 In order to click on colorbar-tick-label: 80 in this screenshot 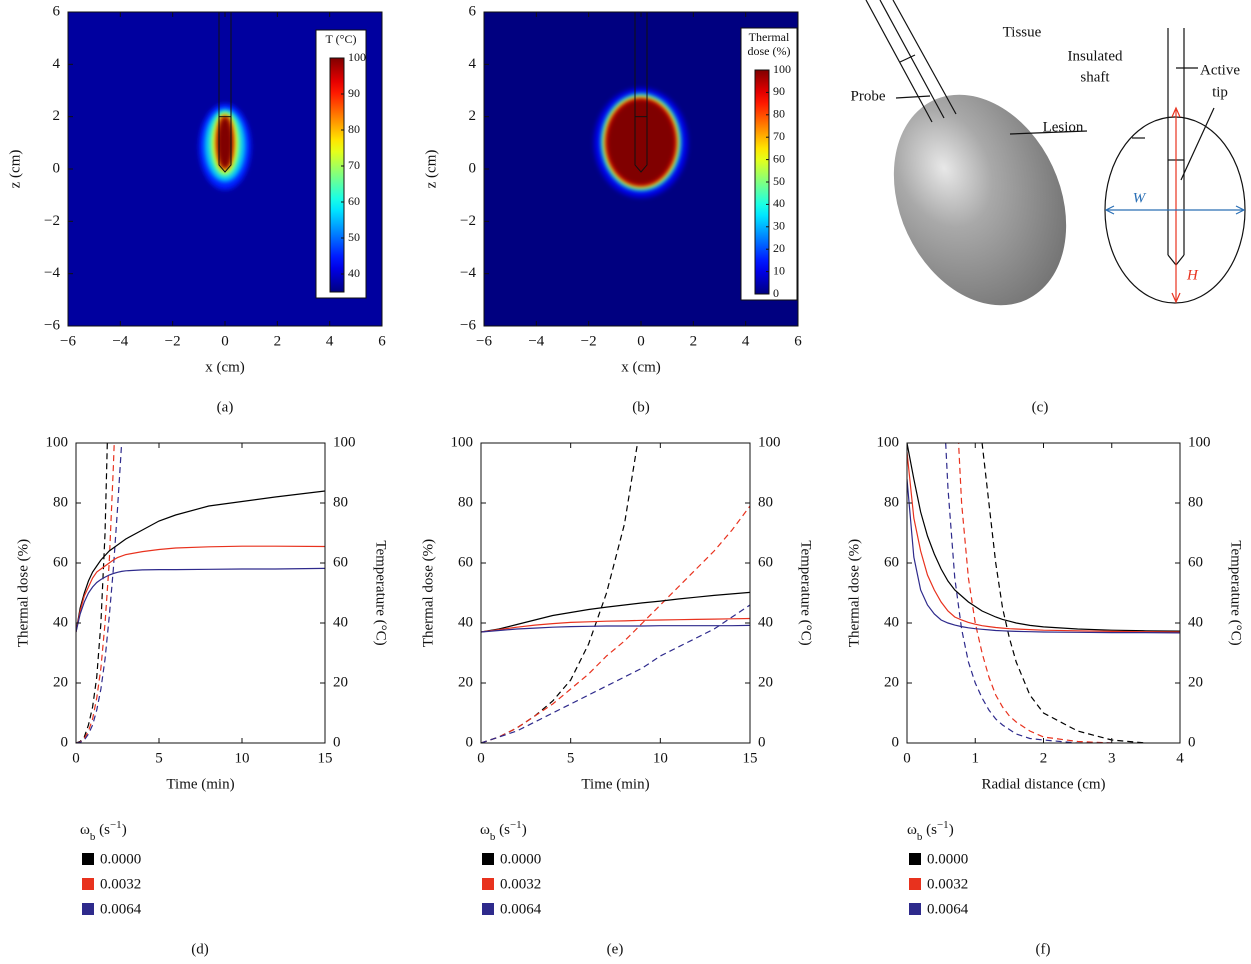, I will do `click(779, 114)`.